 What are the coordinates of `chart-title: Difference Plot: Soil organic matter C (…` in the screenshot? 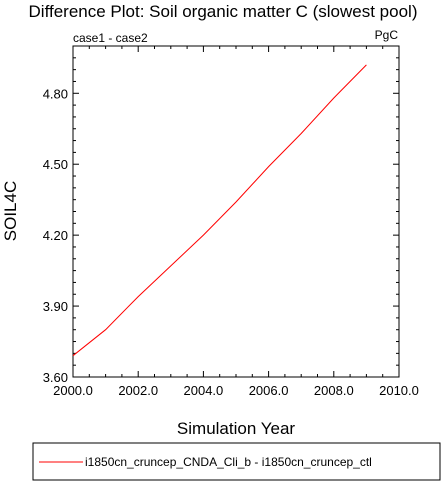 It's located at (223, 11).